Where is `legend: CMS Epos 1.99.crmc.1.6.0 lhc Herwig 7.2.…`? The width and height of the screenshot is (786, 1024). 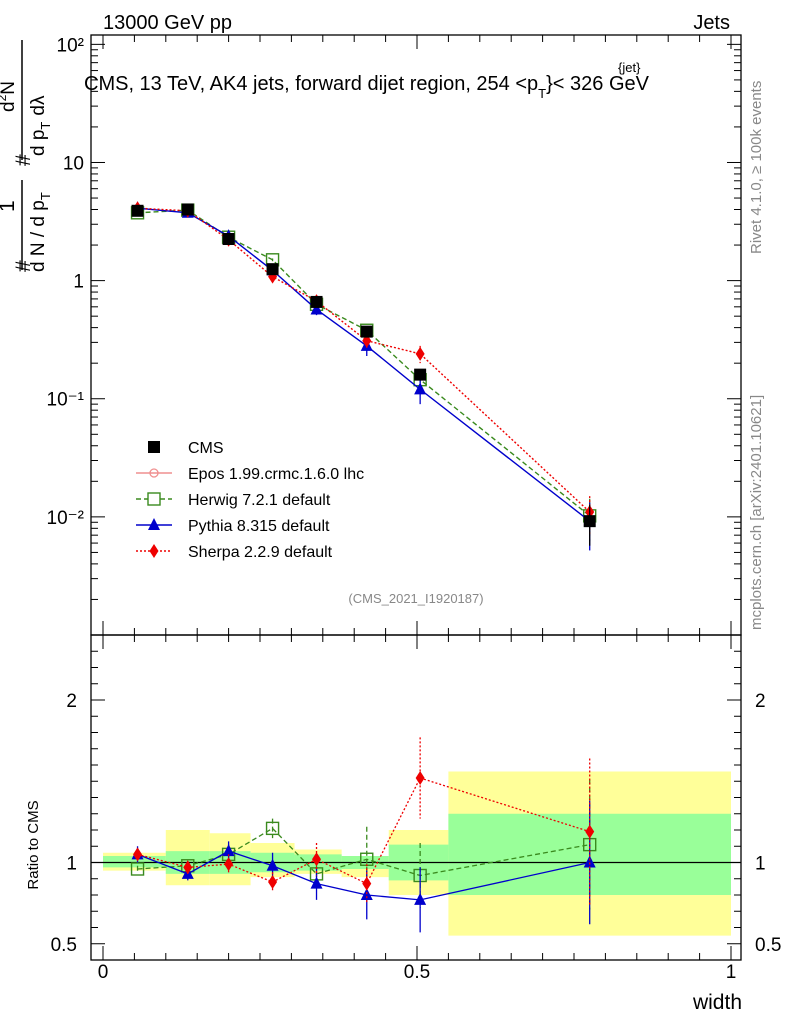 legend: CMS Epos 1.99.crmc.1.6.0 lhc Herwig 7.2.… is located at coordinates (250, 500).